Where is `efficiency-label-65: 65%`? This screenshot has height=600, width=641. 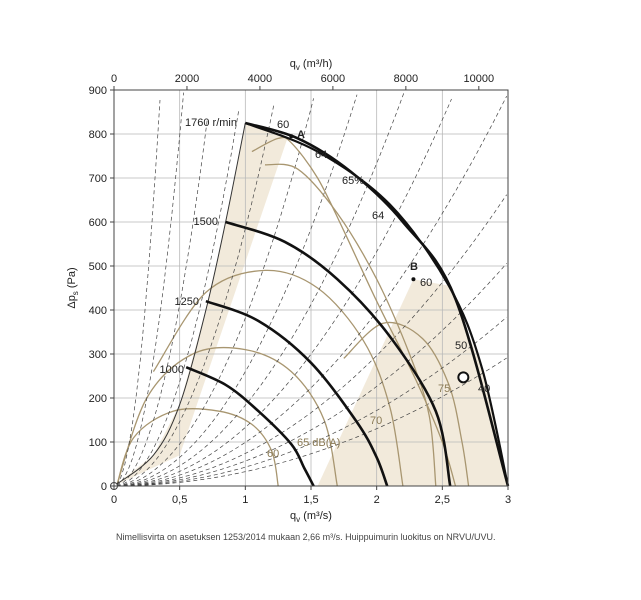 efficiency-label-65: 65% is located at coordinates (353, 181).